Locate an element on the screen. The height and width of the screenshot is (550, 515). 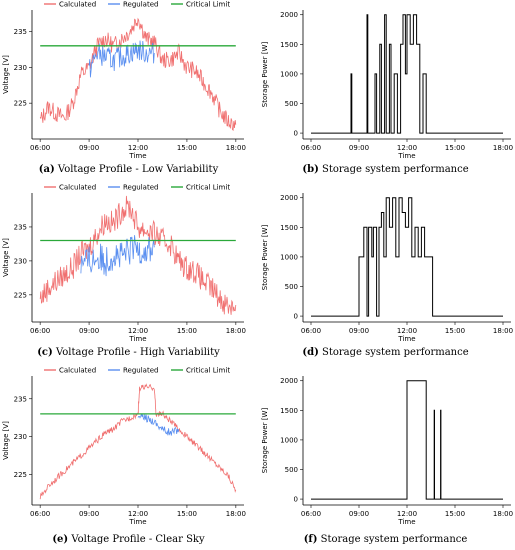
y-tick-label-a-2: 235 is located at coordinates (20, 32).